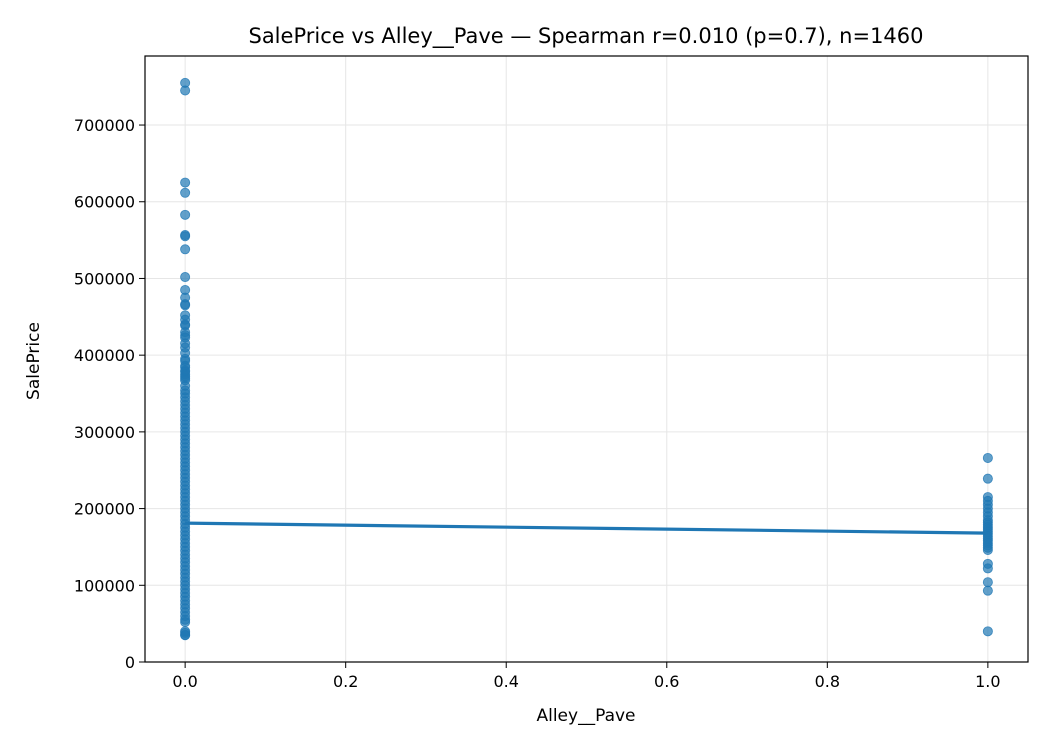 The height and width of the screenshot is (750, 1050). Describe the element at coordinates (34, 361) in the screenshot. I see `y-axis-label: SalePrice` at that location.